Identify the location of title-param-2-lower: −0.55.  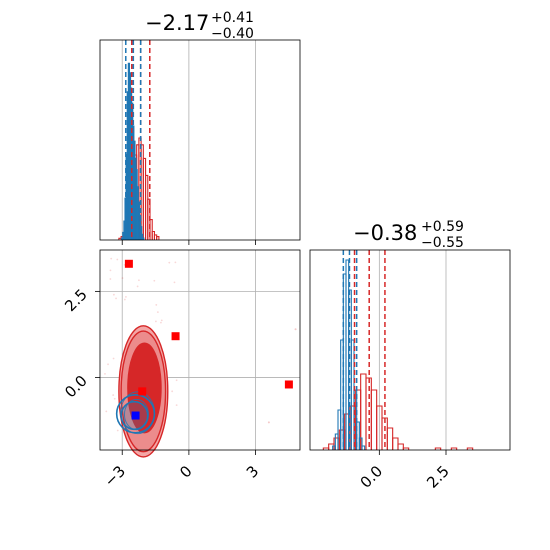
(442, 243).